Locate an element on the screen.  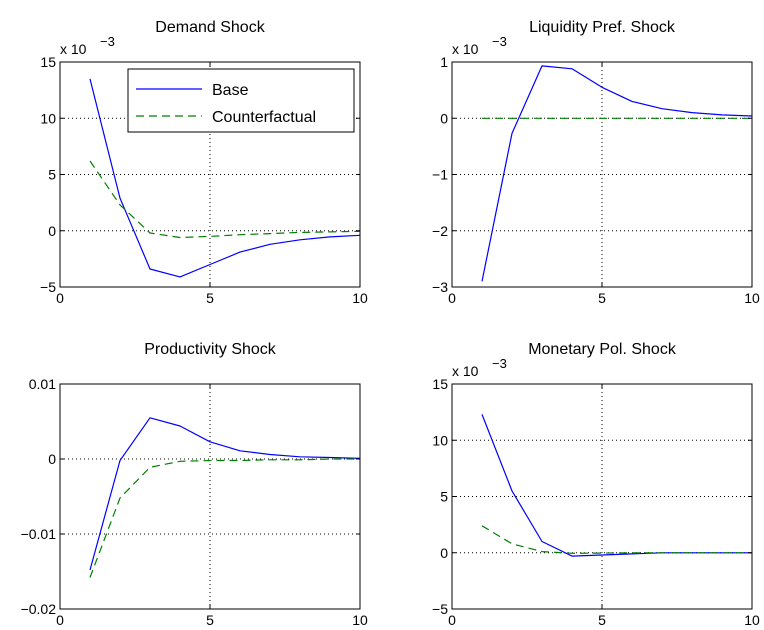
y-tick-label: 1 is located at coordinates (444, 62).